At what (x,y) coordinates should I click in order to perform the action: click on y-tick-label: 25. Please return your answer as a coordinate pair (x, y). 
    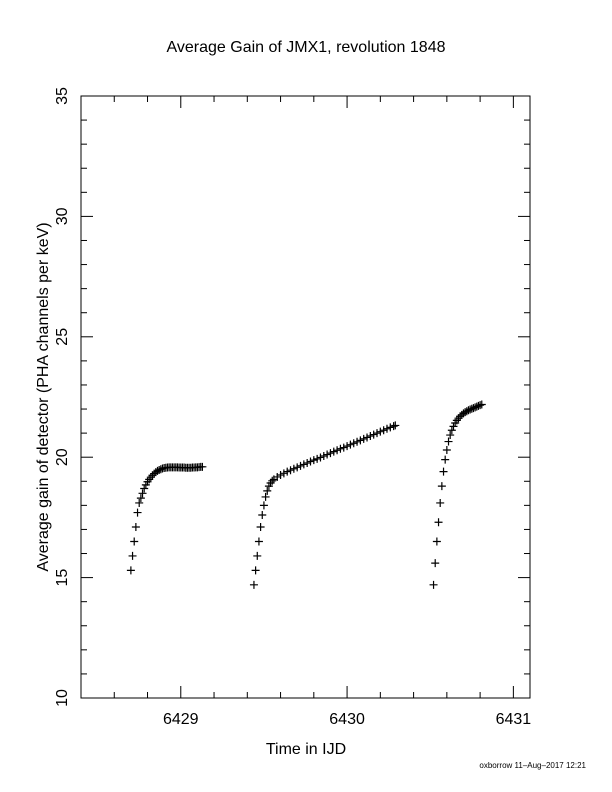
    Looking at the image, I should click on (62, 337).